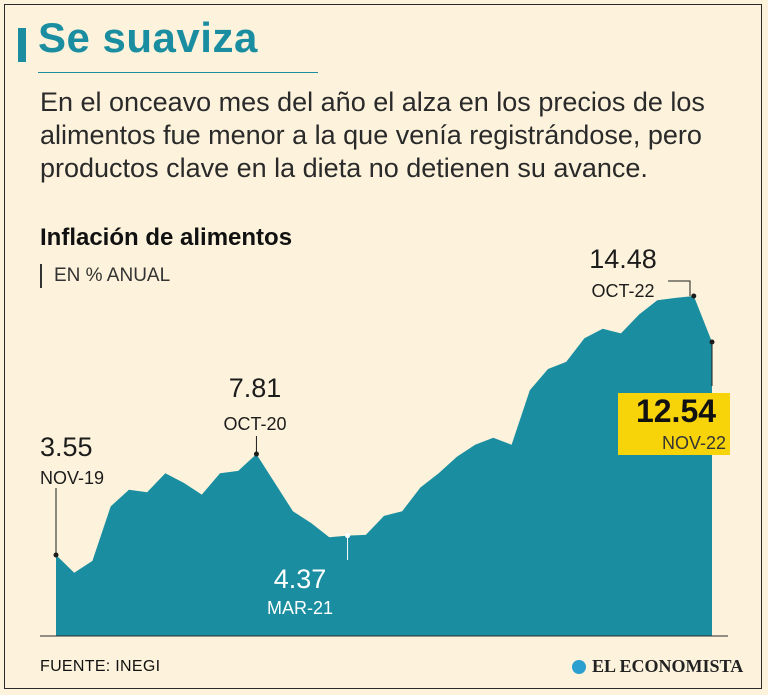  What do you see at coordinates (166, 237) in the screenshot?
I see `chart-title: Inflación de alimentos` at bounding box center [166, 237].